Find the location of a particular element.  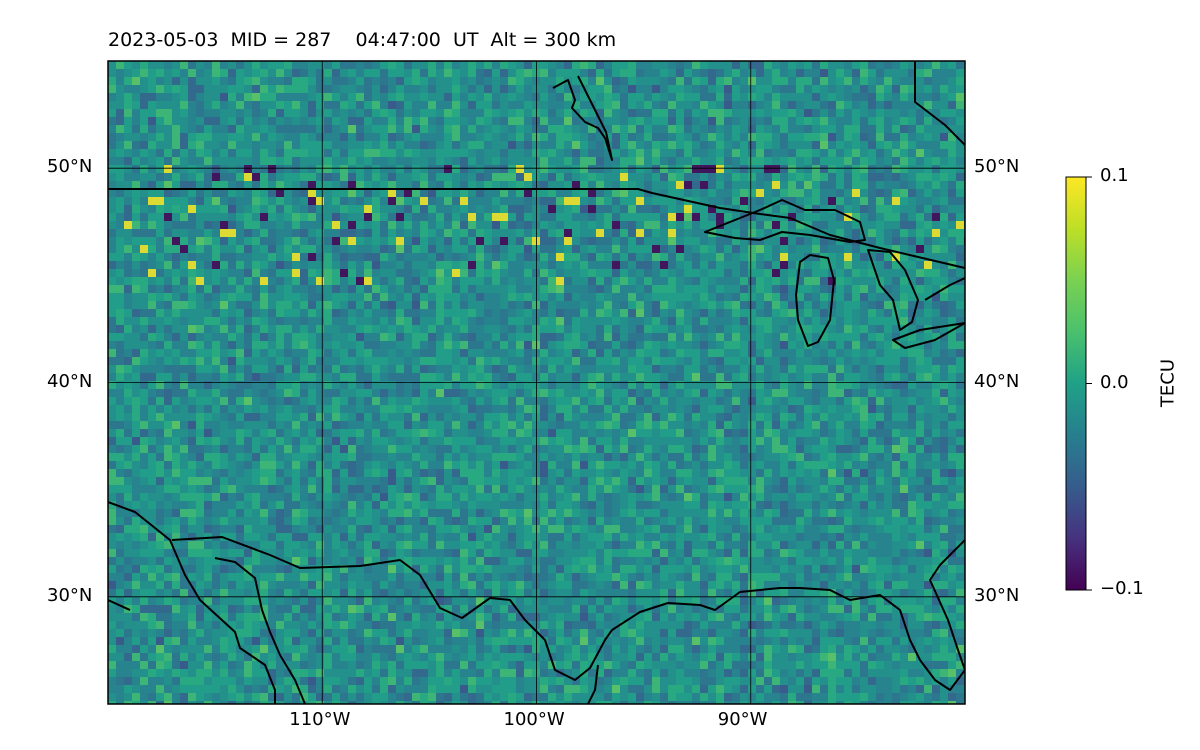

lat-tick-label-right: 30°N is located at coordinates (997, 595).